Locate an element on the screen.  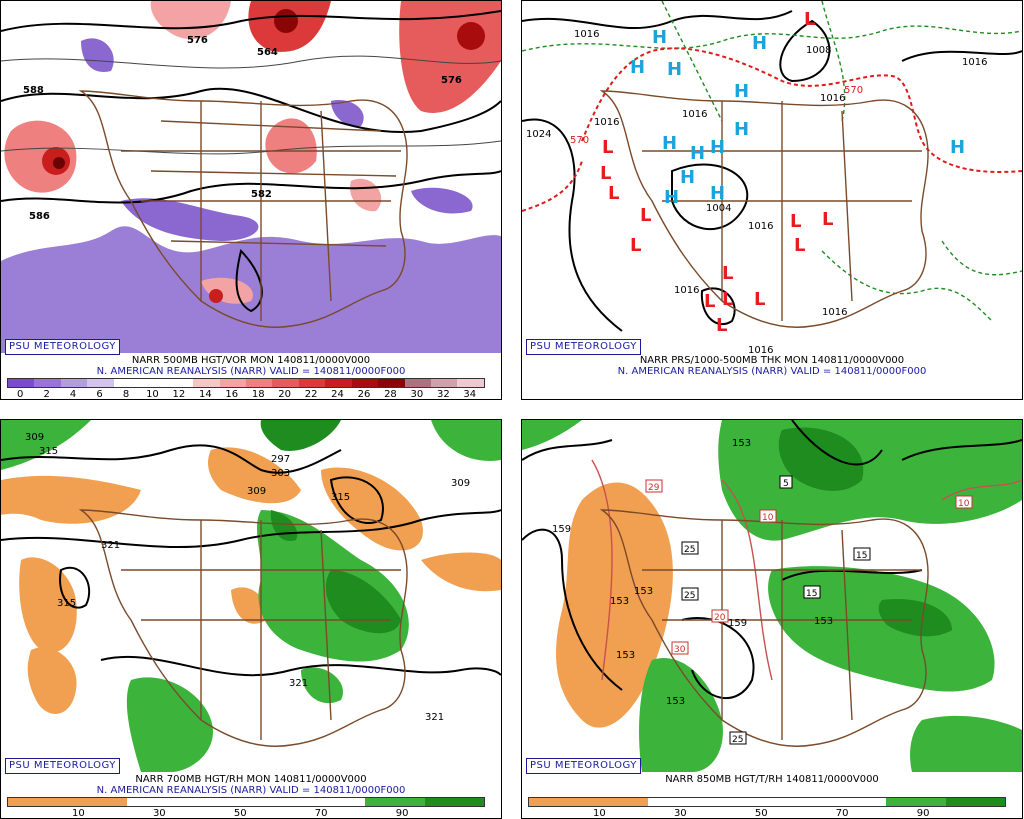
colorbar-tick-label: 0 is located at coordinates (20, 394).